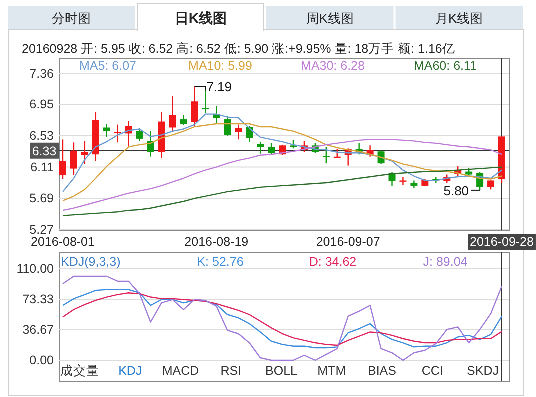  What do you see at coordinates (42, 135) in the screenshot?
I see `y-tick-label: 6.53` at bounding box center [42, 135].